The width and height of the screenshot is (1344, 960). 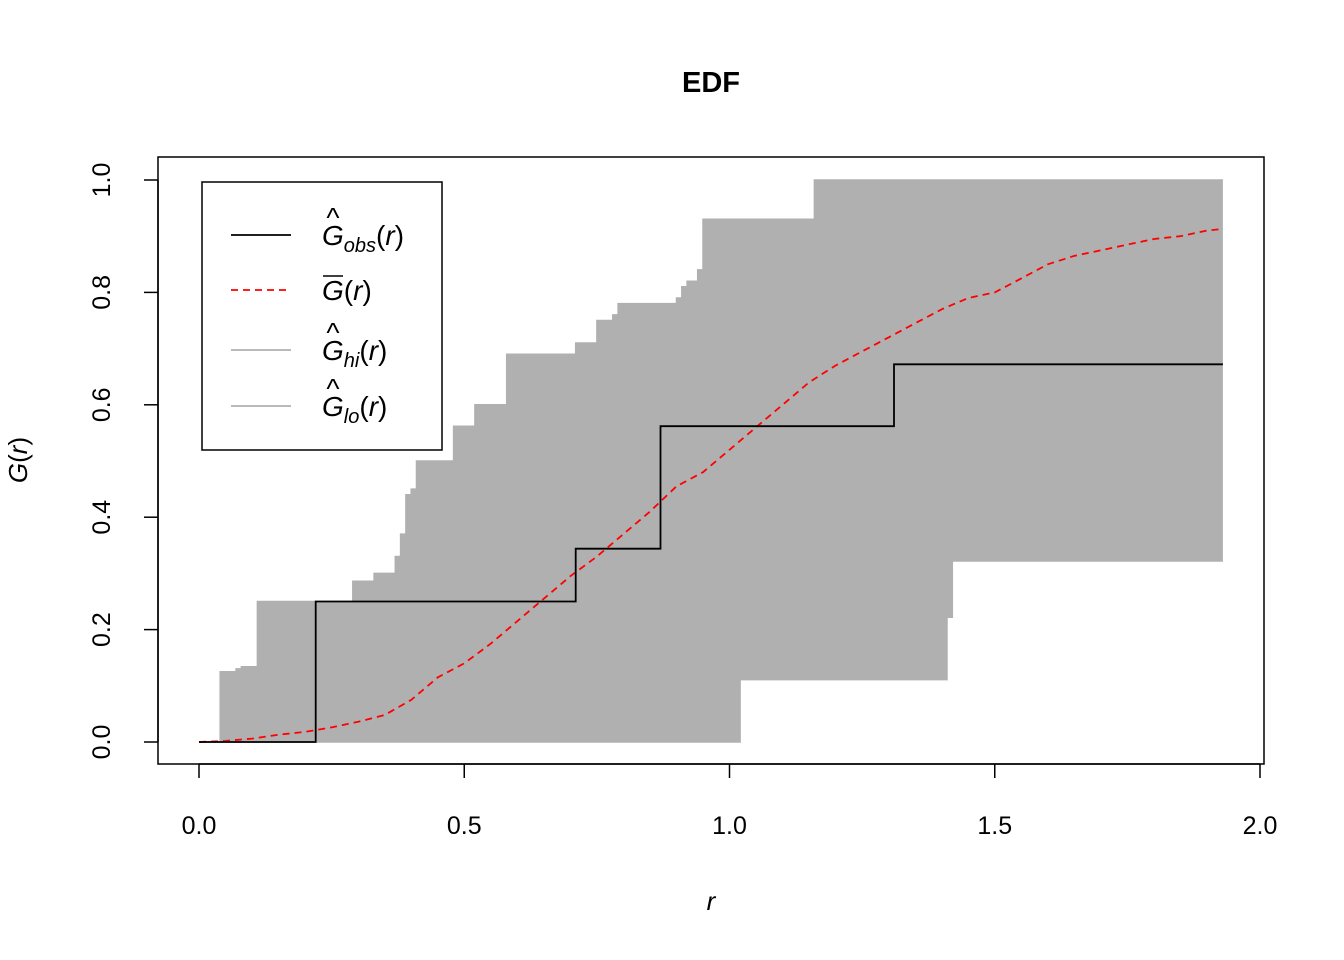 I want to click on x-tick-label: 1.0, so click(x=729, y=826).